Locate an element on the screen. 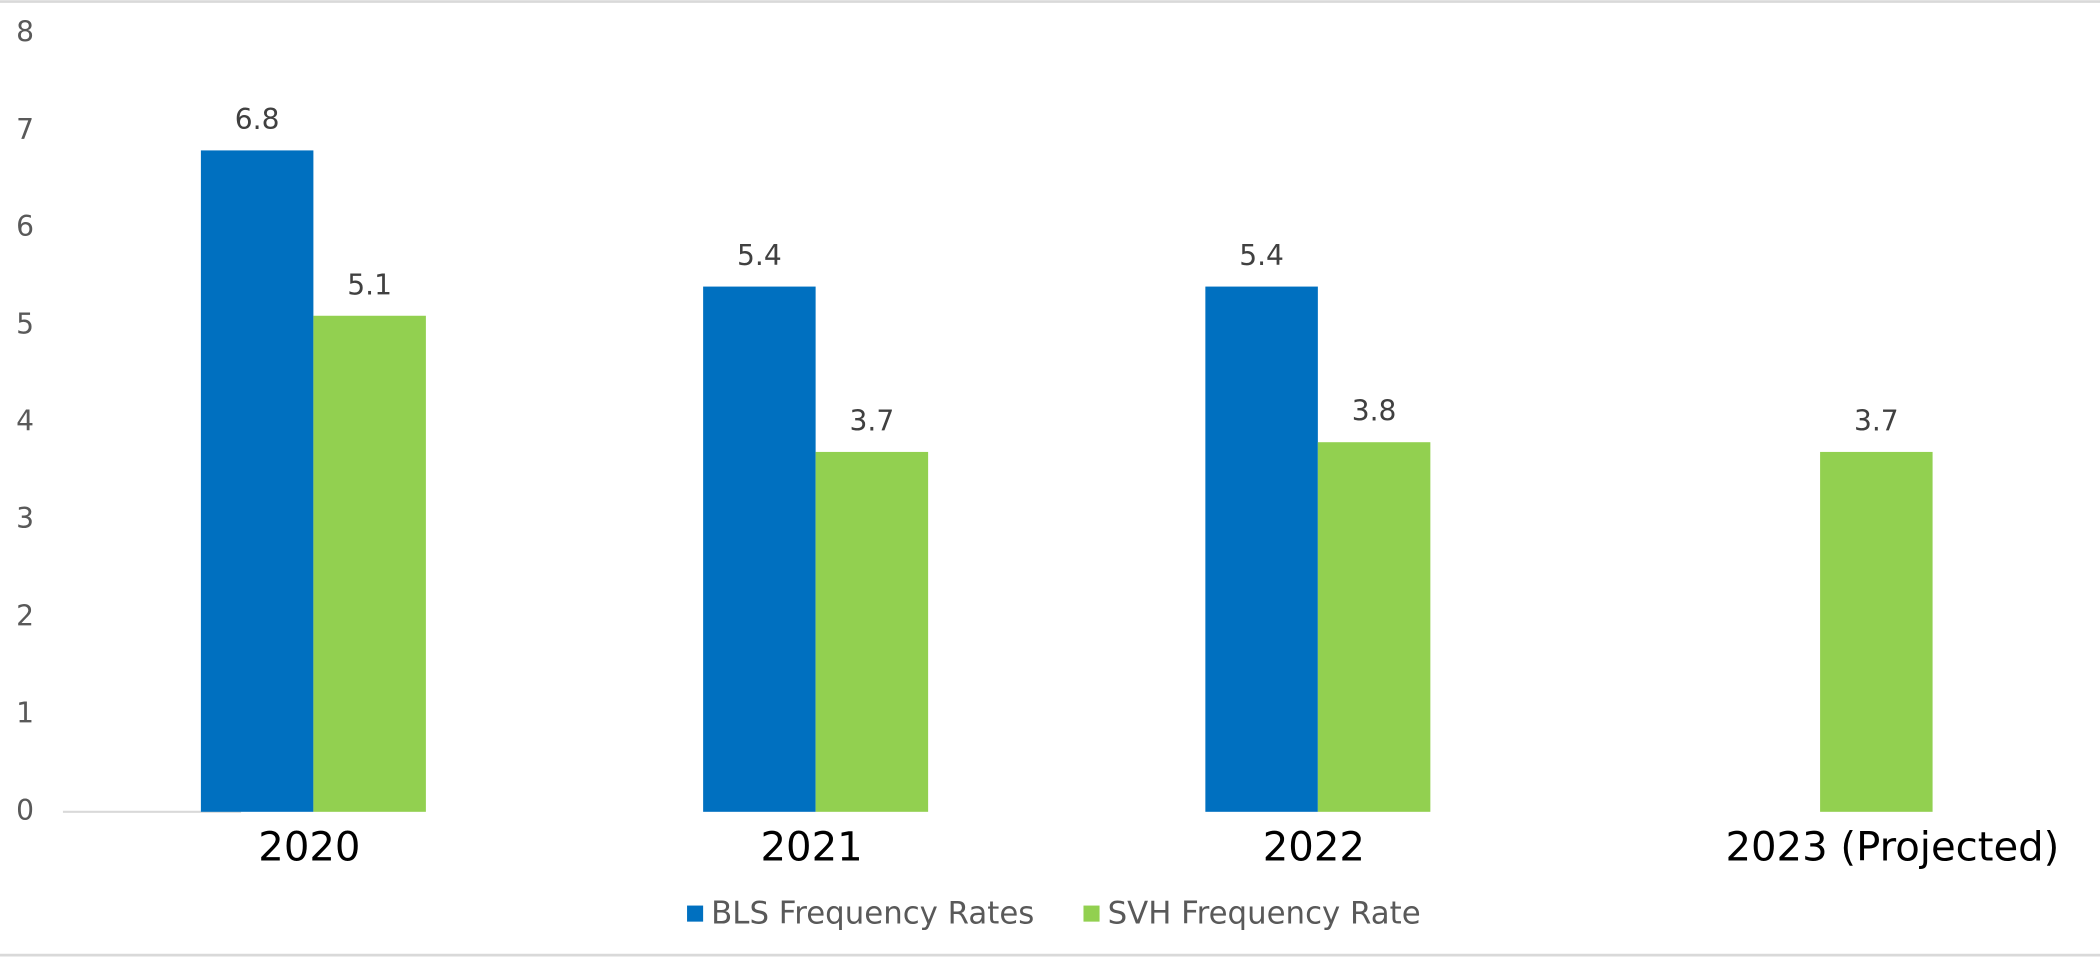 The height and width of the screenshot is (958, 2100). y-tick-label: 7 is located at coordinates (25, 129).